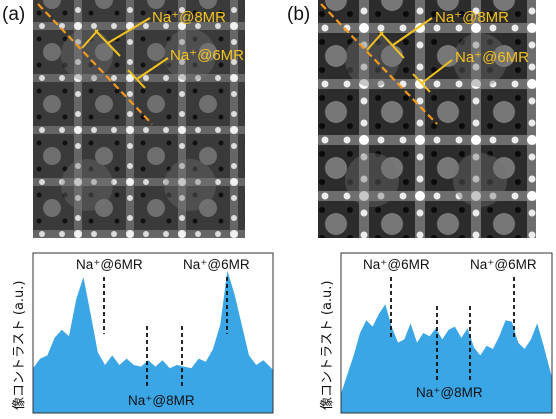  What do you see at coordinates (189, 17) in the screenshot?
I see `label-8mr-a: Na⁺@8MR` at bounding box center [189, 17].